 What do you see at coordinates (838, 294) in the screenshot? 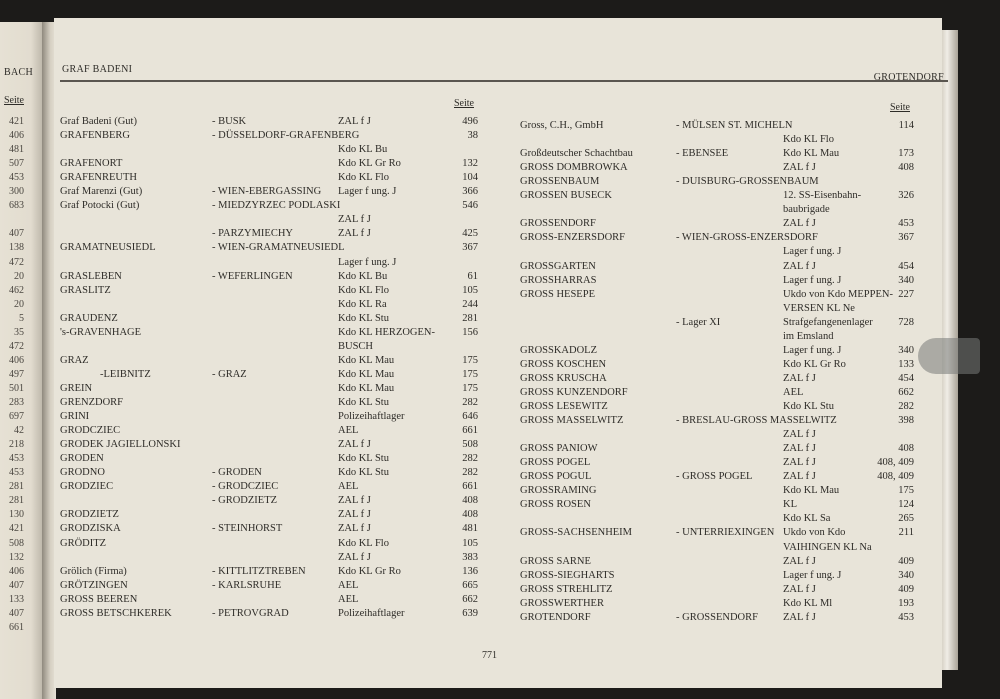
I see `entry-camp-type: Ukdo von Kdo MEPPEN-` at bounding box center [838, 294].